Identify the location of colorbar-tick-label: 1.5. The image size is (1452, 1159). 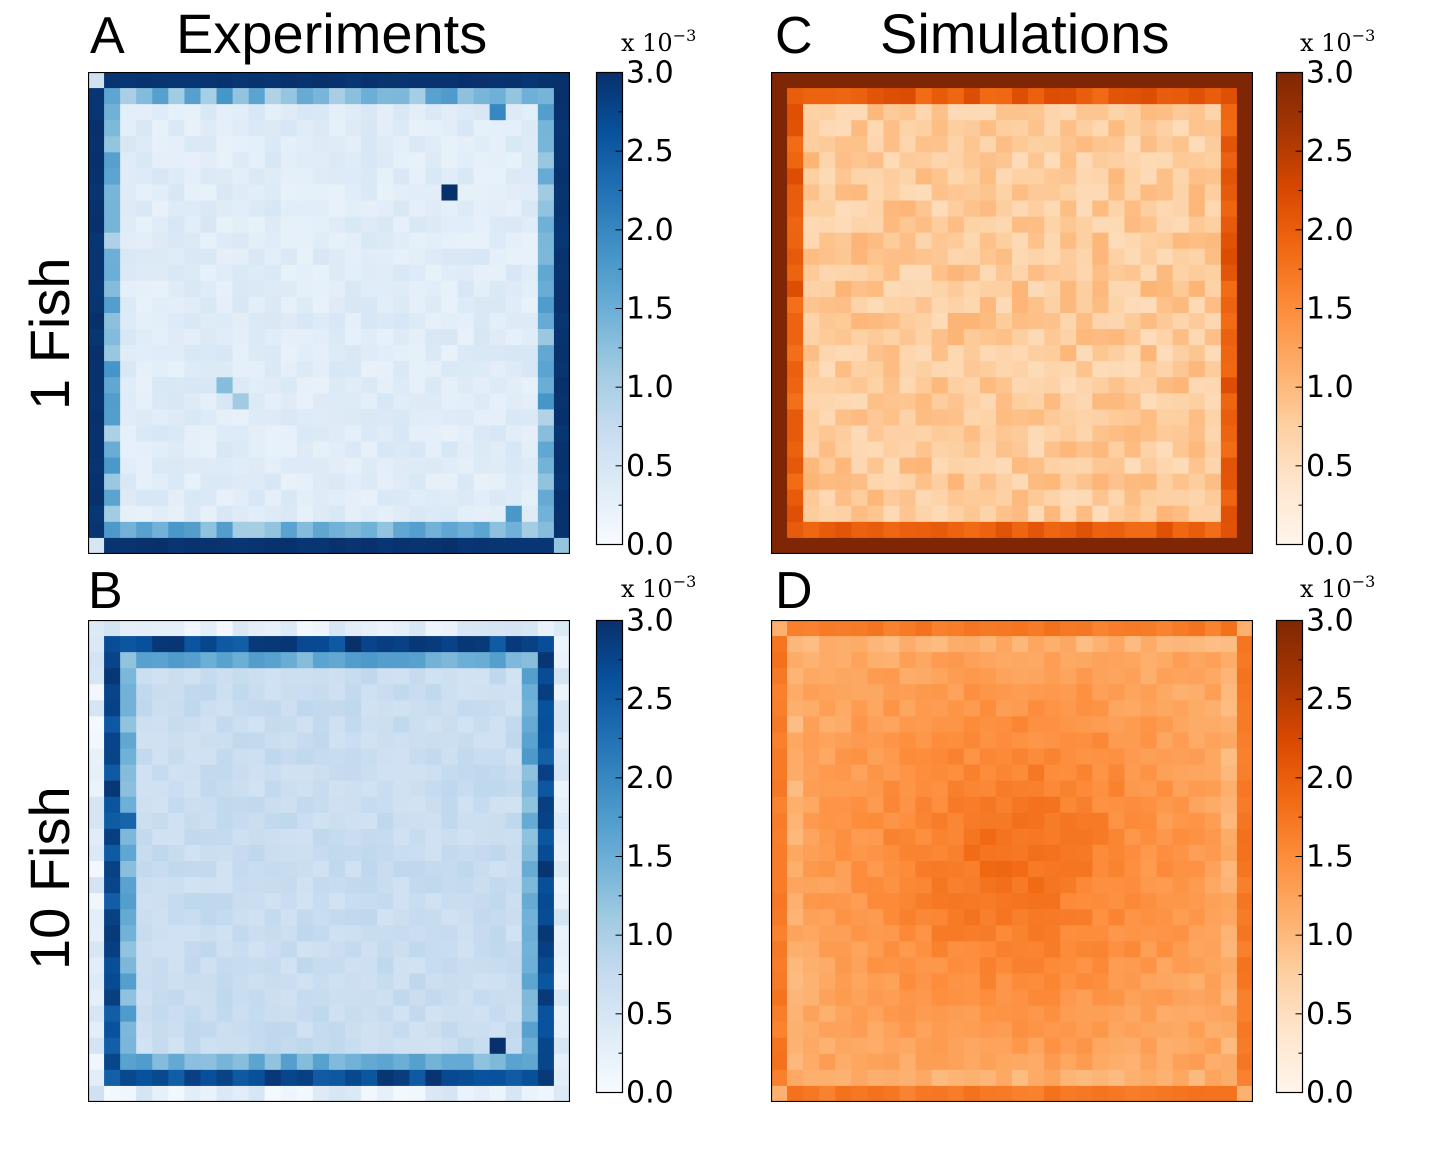
(1330, 309).